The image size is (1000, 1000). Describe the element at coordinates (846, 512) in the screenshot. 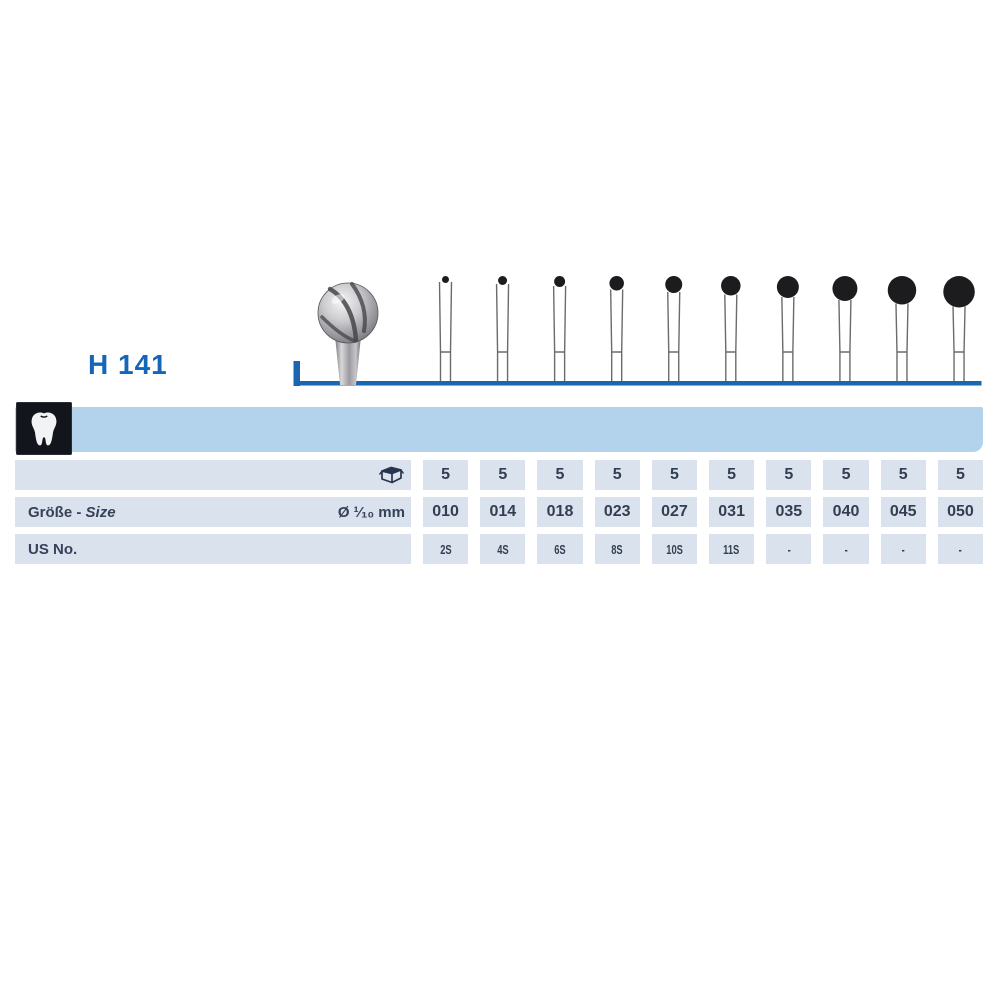

I see `size-cell: 040` at that location.